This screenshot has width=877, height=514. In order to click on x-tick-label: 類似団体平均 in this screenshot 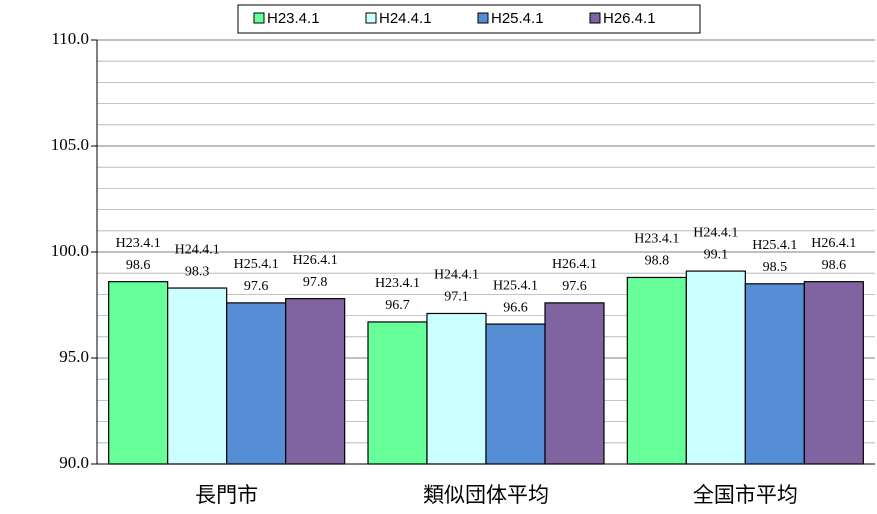, I will do `click(486, 495)`.